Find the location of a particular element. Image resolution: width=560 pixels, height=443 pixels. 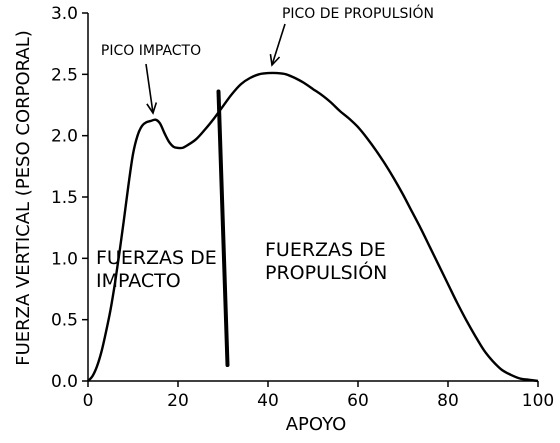

x-tick-label: 100 is located at coordinates (538, 401).